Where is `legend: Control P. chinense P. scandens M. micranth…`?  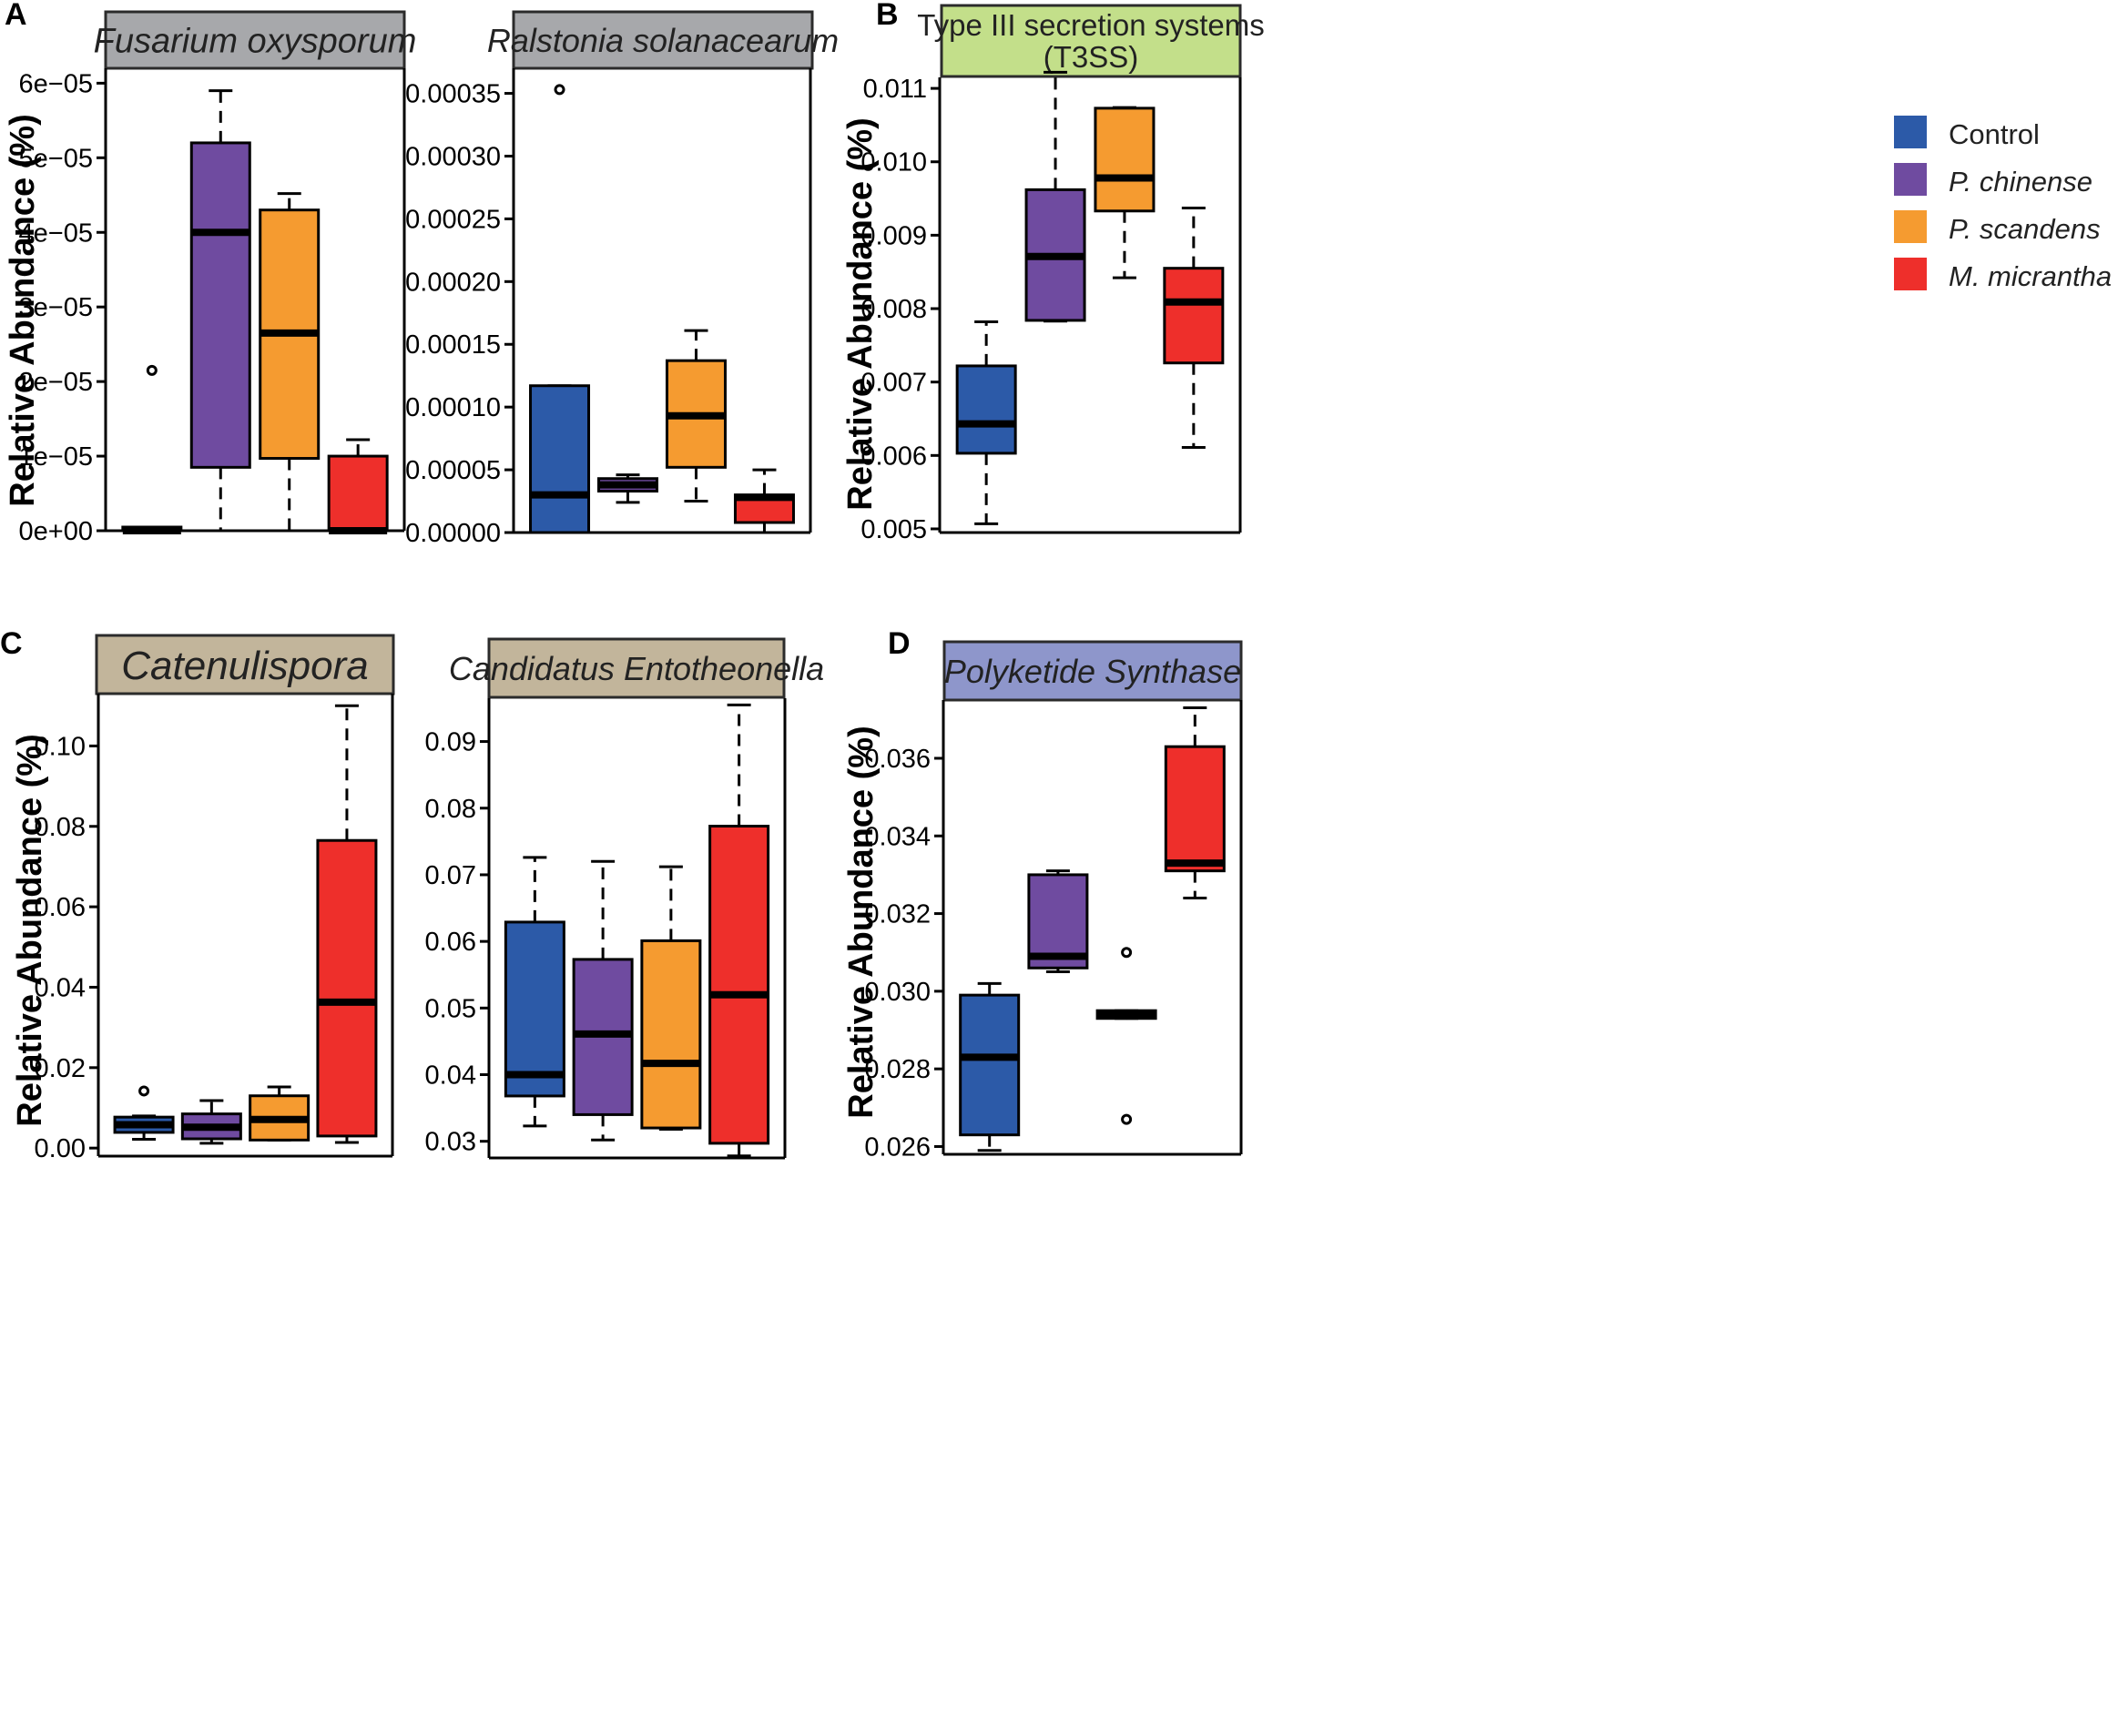
legend: Control P. chinense P. scandens M. micranth… is located at coordinates (2003, 204).